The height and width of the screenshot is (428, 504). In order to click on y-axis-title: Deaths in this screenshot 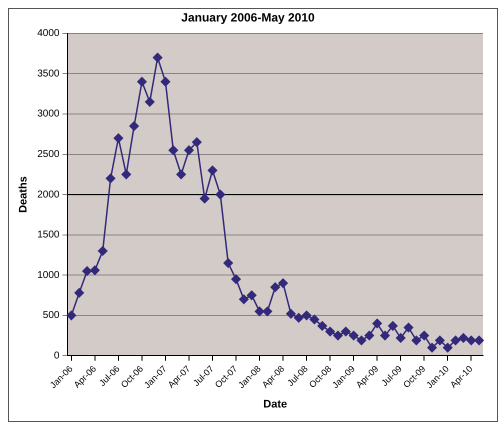, I will do `click(24, 194)`.